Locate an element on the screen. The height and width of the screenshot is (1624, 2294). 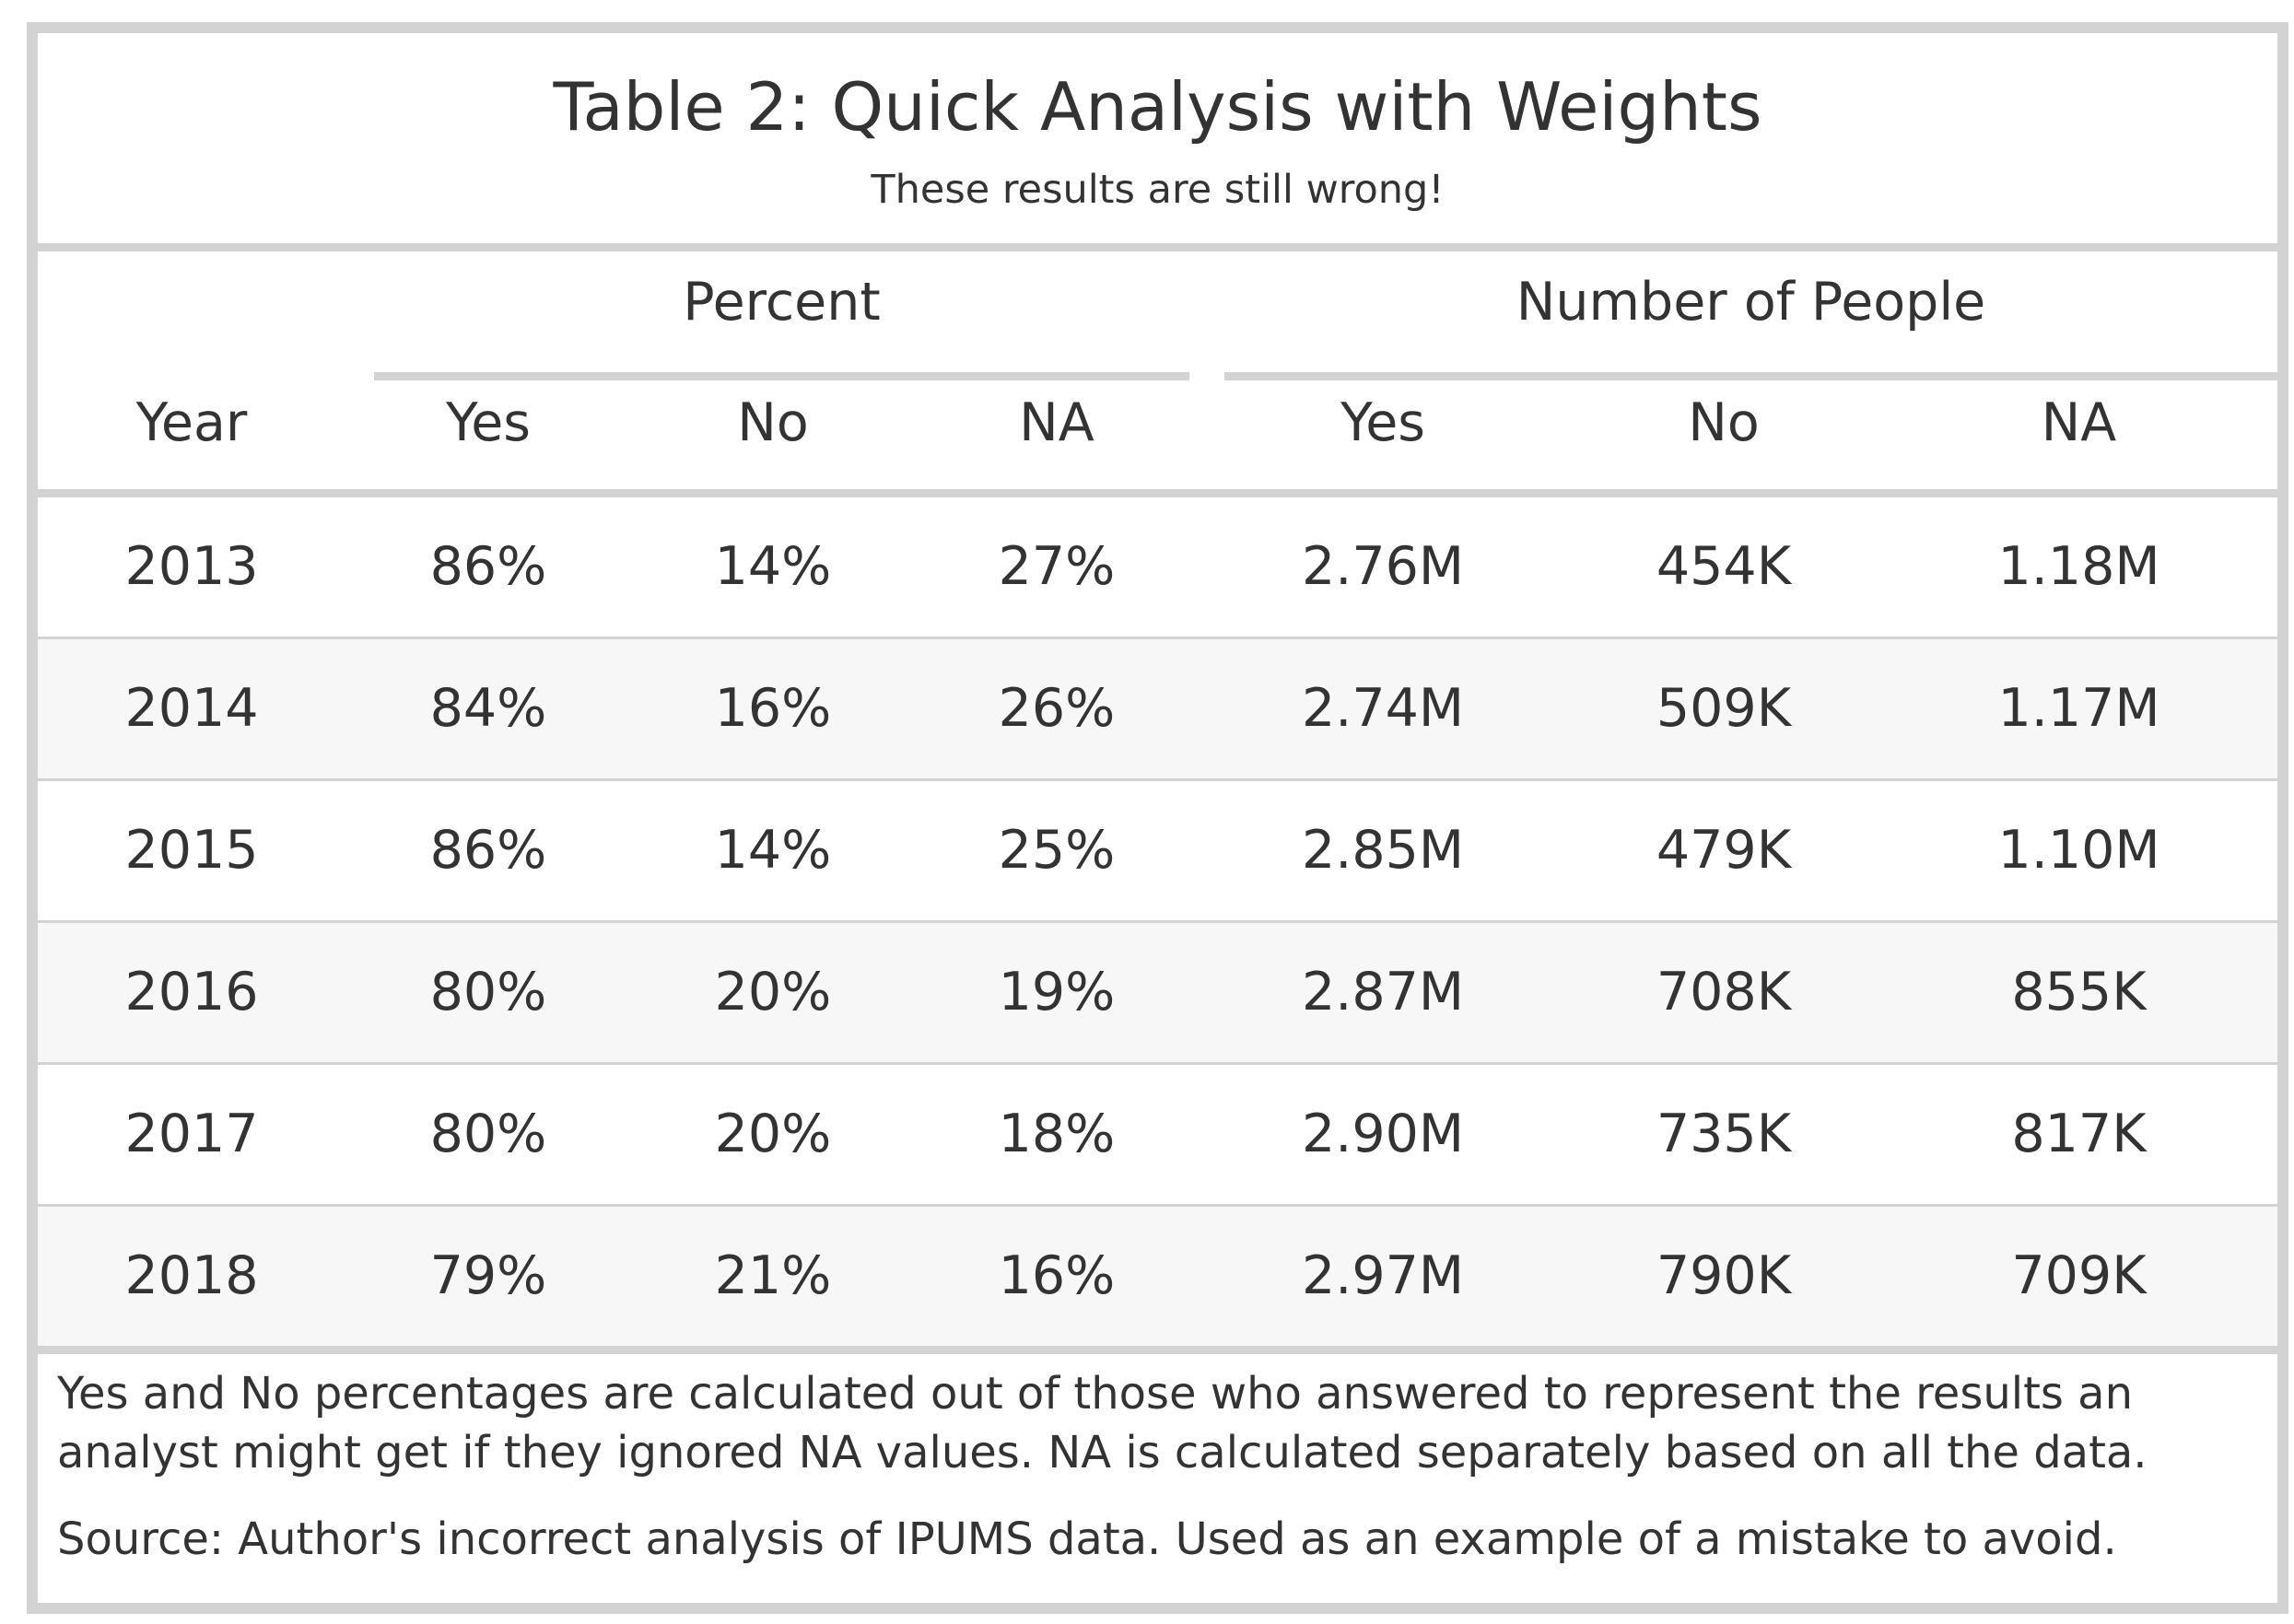
cell-percent-no: 16% is located at coordinates (773, 708).